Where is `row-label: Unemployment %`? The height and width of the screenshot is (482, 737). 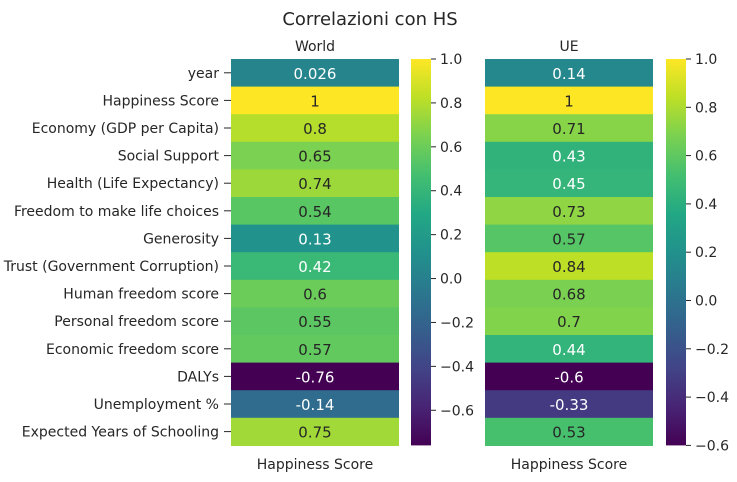 row-label: Unemployment % is located at coordinates (156, 405).